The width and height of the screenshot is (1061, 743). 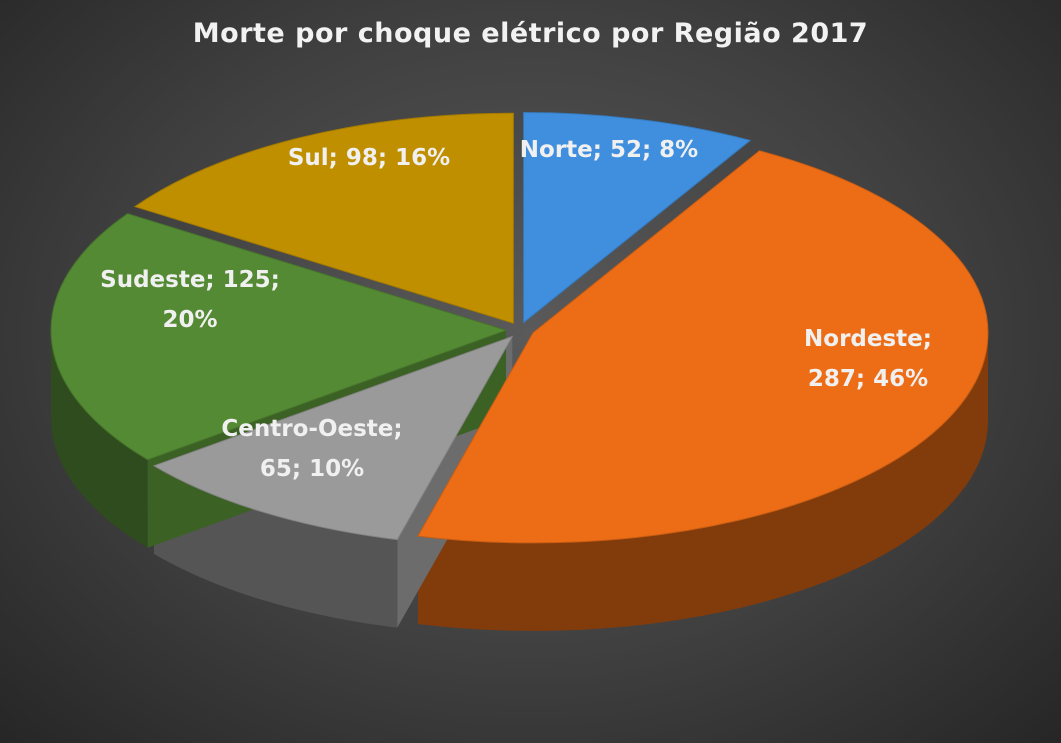 I want to click on pie-slice-norte, so click(x=637, y=218).